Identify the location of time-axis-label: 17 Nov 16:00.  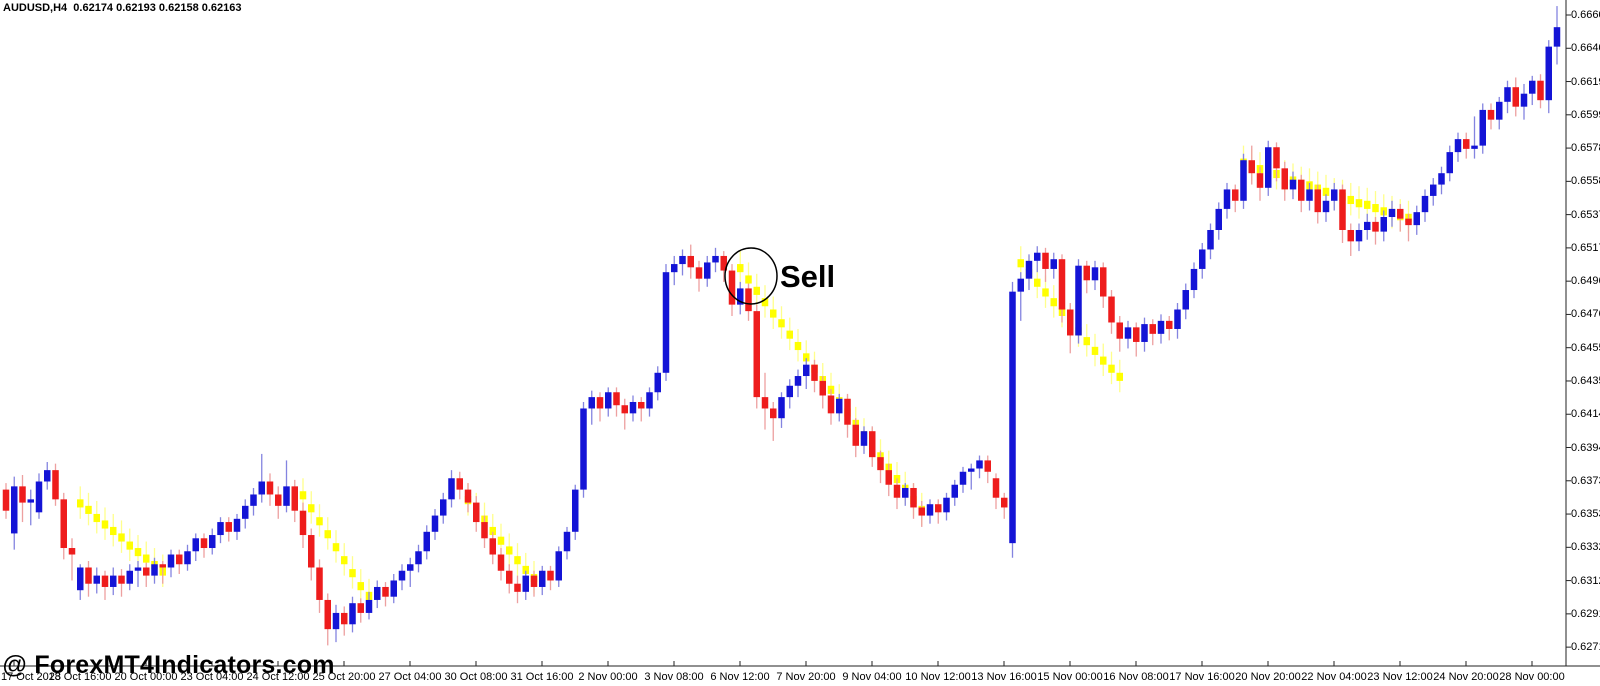
(1202, 677).